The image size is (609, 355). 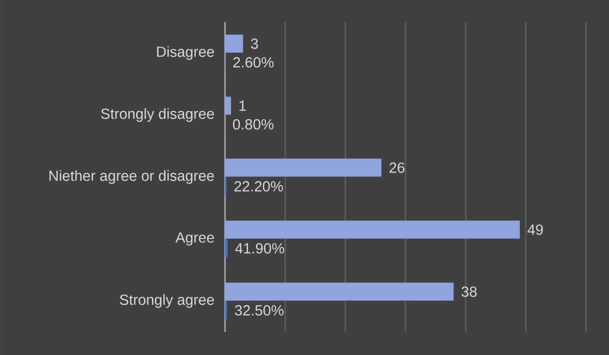 What do you see at coordinates (258, 186) in the screenshot?
I see `data-label: 22.20%` at bounding box center [258, 186].